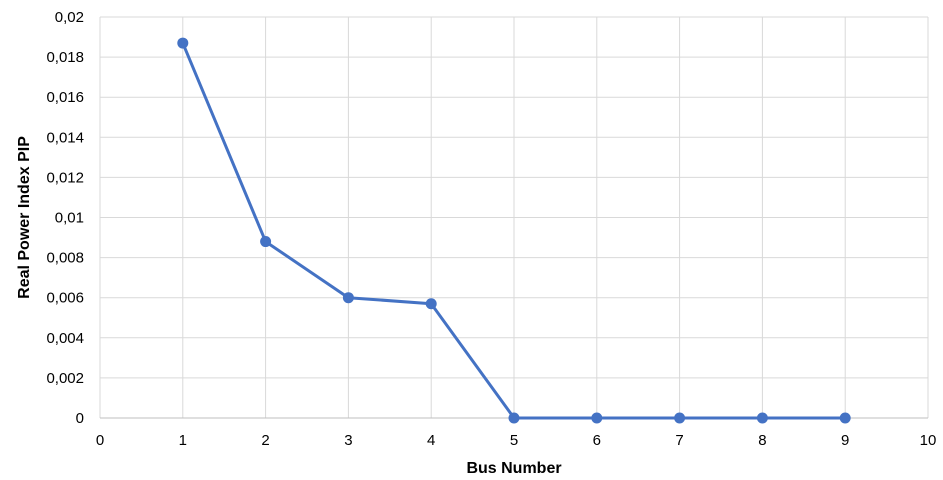 The image size is (943, 480). I want to click on y-tick-label: 0,006, so click(65, 298).